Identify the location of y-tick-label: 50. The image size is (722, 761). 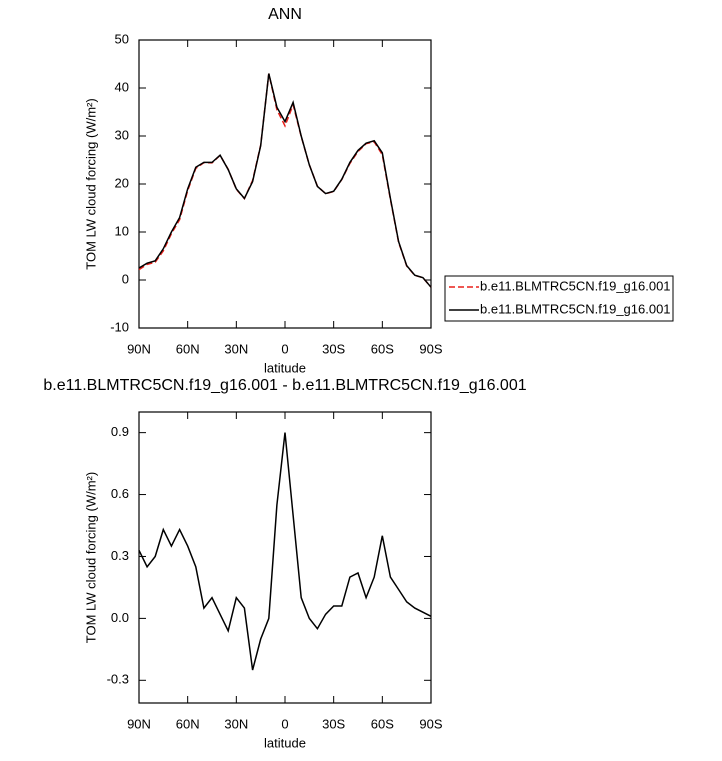
(122, 38).